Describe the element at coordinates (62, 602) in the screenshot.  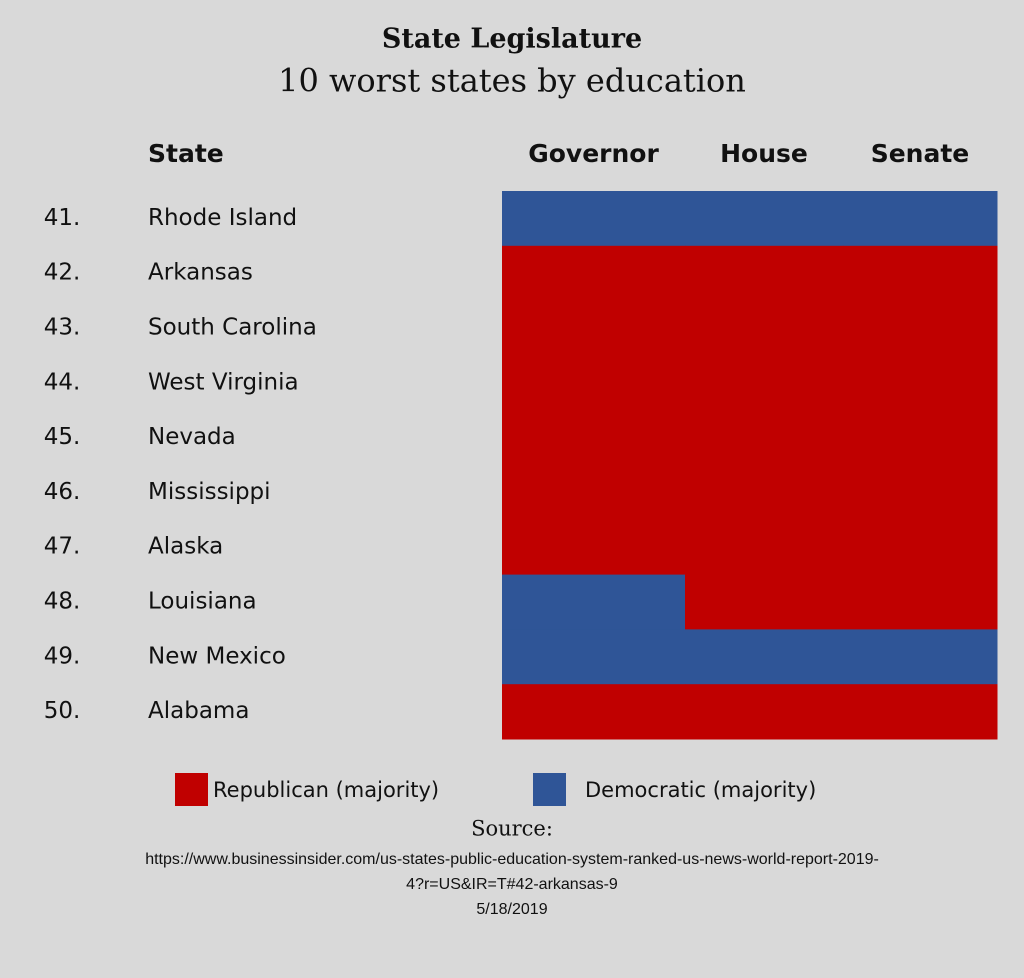
I see `rank: 48.` at that location.